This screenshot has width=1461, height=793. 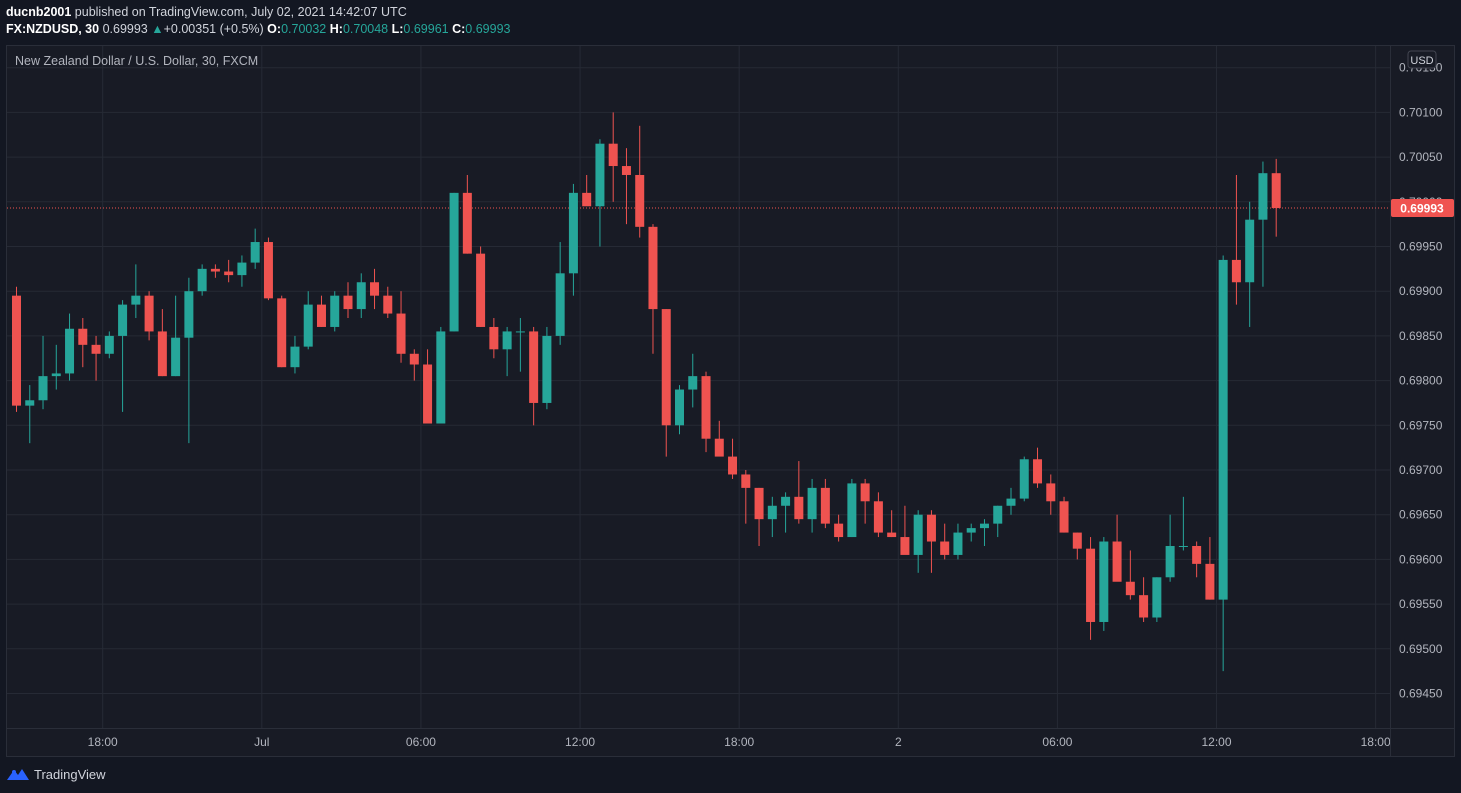 I want to click on y-tick-label: 0.69700, so click(x=1421, y=470).